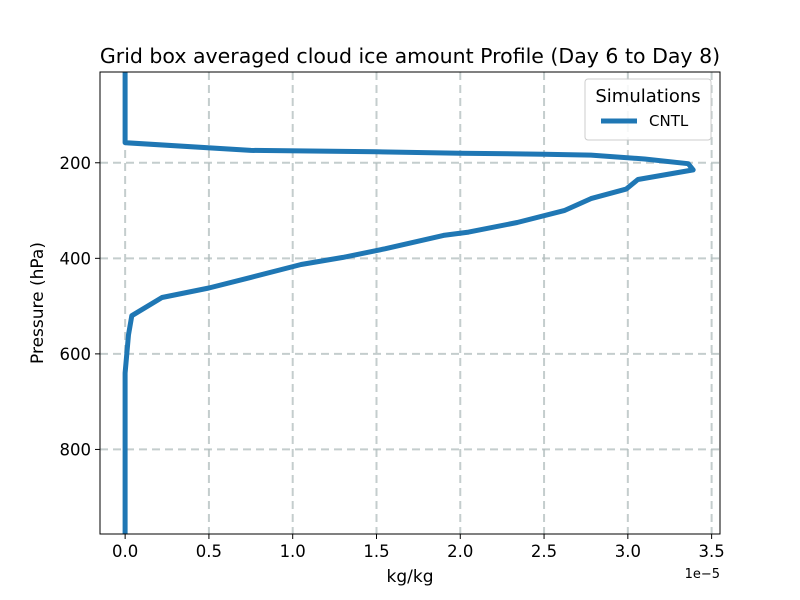 The height and width of the screenshot is (600, 800). What do you see at coordinates (76, 163) in the screenshot?
I see `y-tick-label-0: 200` at bounding box center [76, 163].